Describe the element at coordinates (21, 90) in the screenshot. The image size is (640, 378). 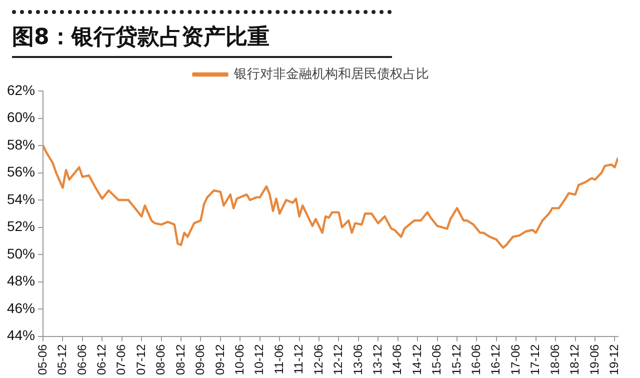
I see `y-tick-label: 62%` at that location.